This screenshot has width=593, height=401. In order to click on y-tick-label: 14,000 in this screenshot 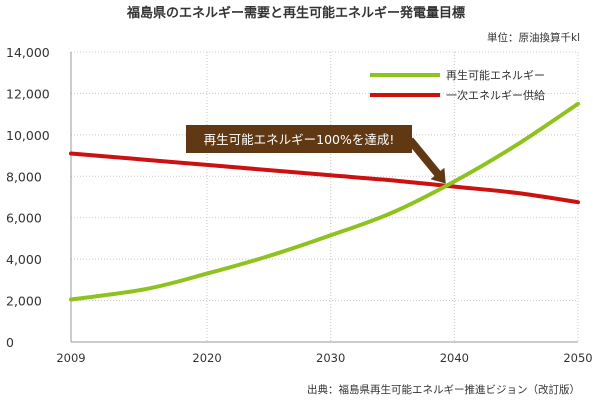, I will do `click(28, 52)`.